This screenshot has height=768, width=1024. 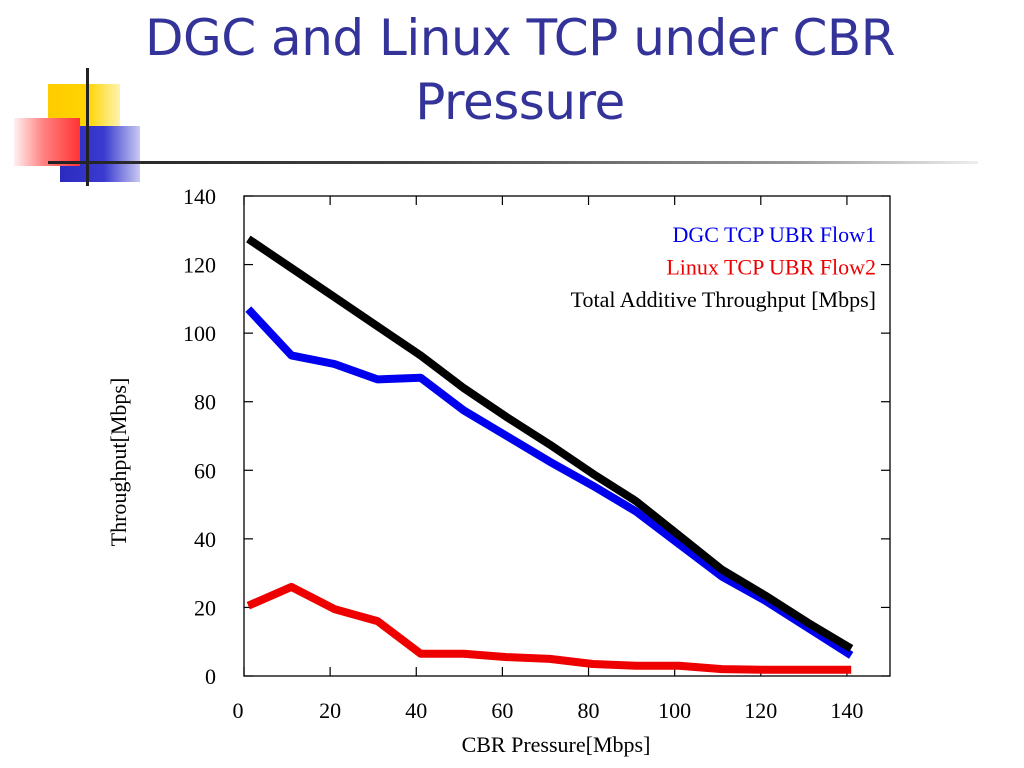 What do you see at coordinates (47, 142) in the screenshot?
I see `decor-red-square` at bounding box center [47, 142].